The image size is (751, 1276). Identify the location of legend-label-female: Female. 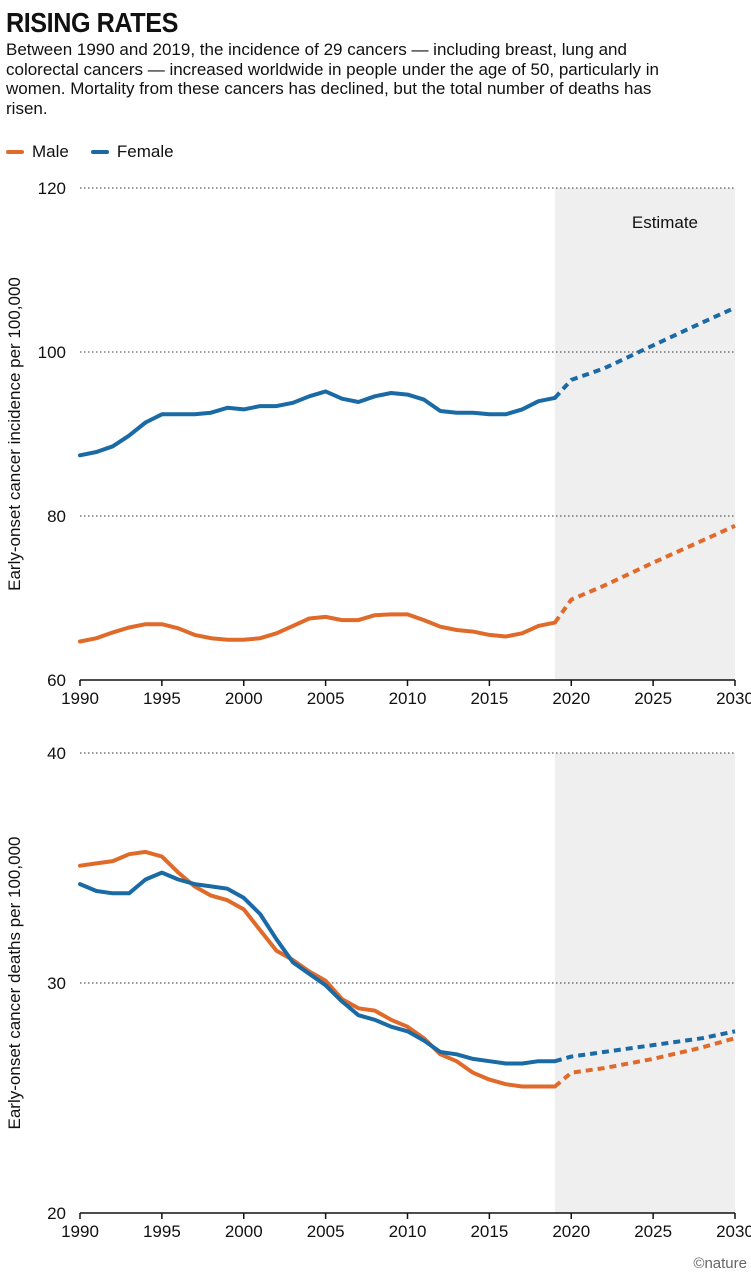
(145, 151).